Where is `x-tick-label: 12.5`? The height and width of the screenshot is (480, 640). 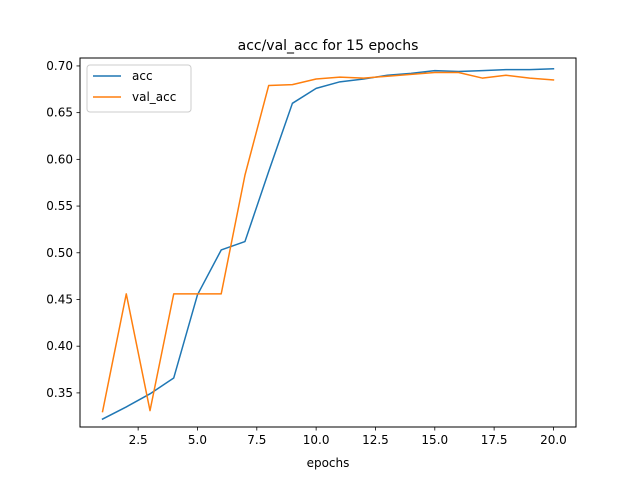 x-tick-label: 12.5 is located at coordinates (375, 440).